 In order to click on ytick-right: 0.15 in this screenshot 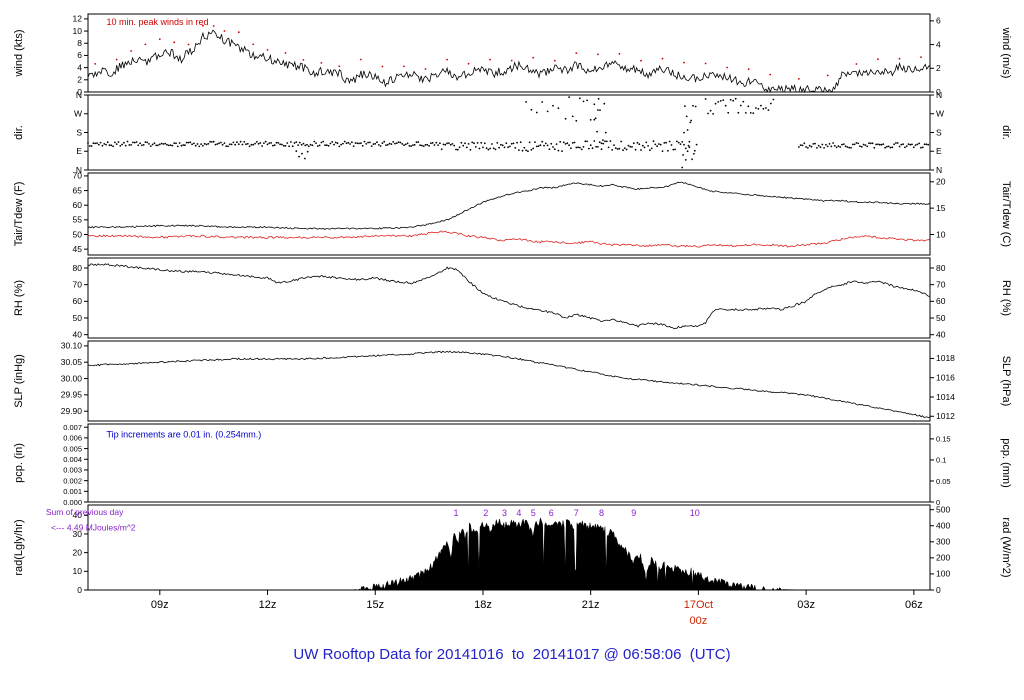, I will do `click(943, 439)`.